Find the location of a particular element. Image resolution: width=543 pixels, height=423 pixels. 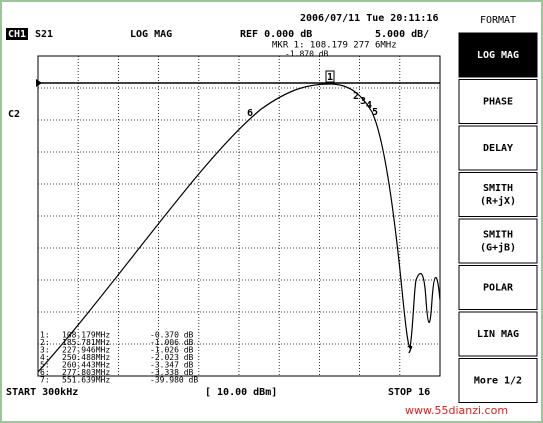

marker-table-cell: -39.980 dB is located at coordinates (174, 380).